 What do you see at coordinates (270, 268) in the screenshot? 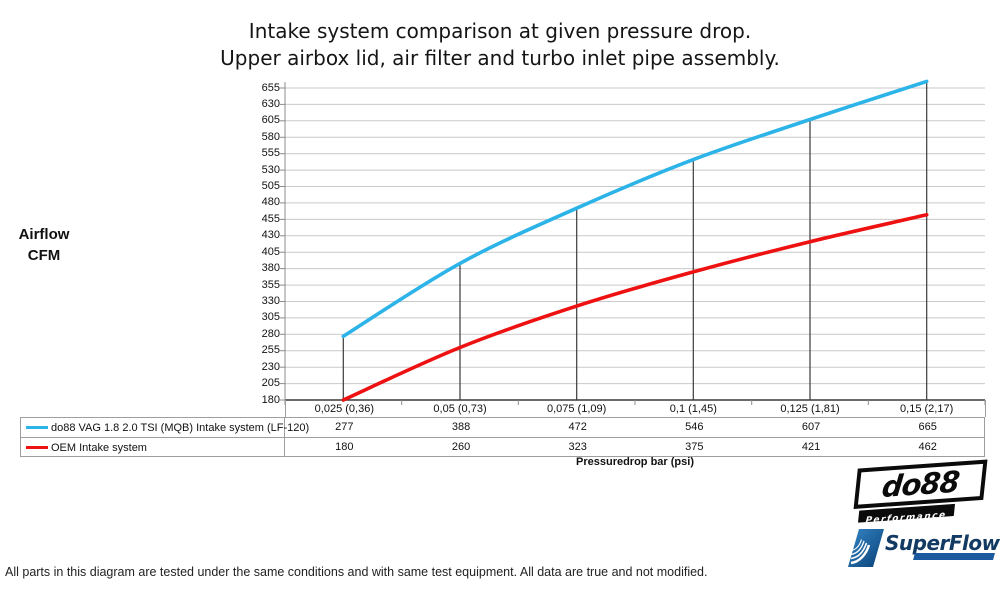
I see `y-tick-label: 380` at bounding box center [270, 268].